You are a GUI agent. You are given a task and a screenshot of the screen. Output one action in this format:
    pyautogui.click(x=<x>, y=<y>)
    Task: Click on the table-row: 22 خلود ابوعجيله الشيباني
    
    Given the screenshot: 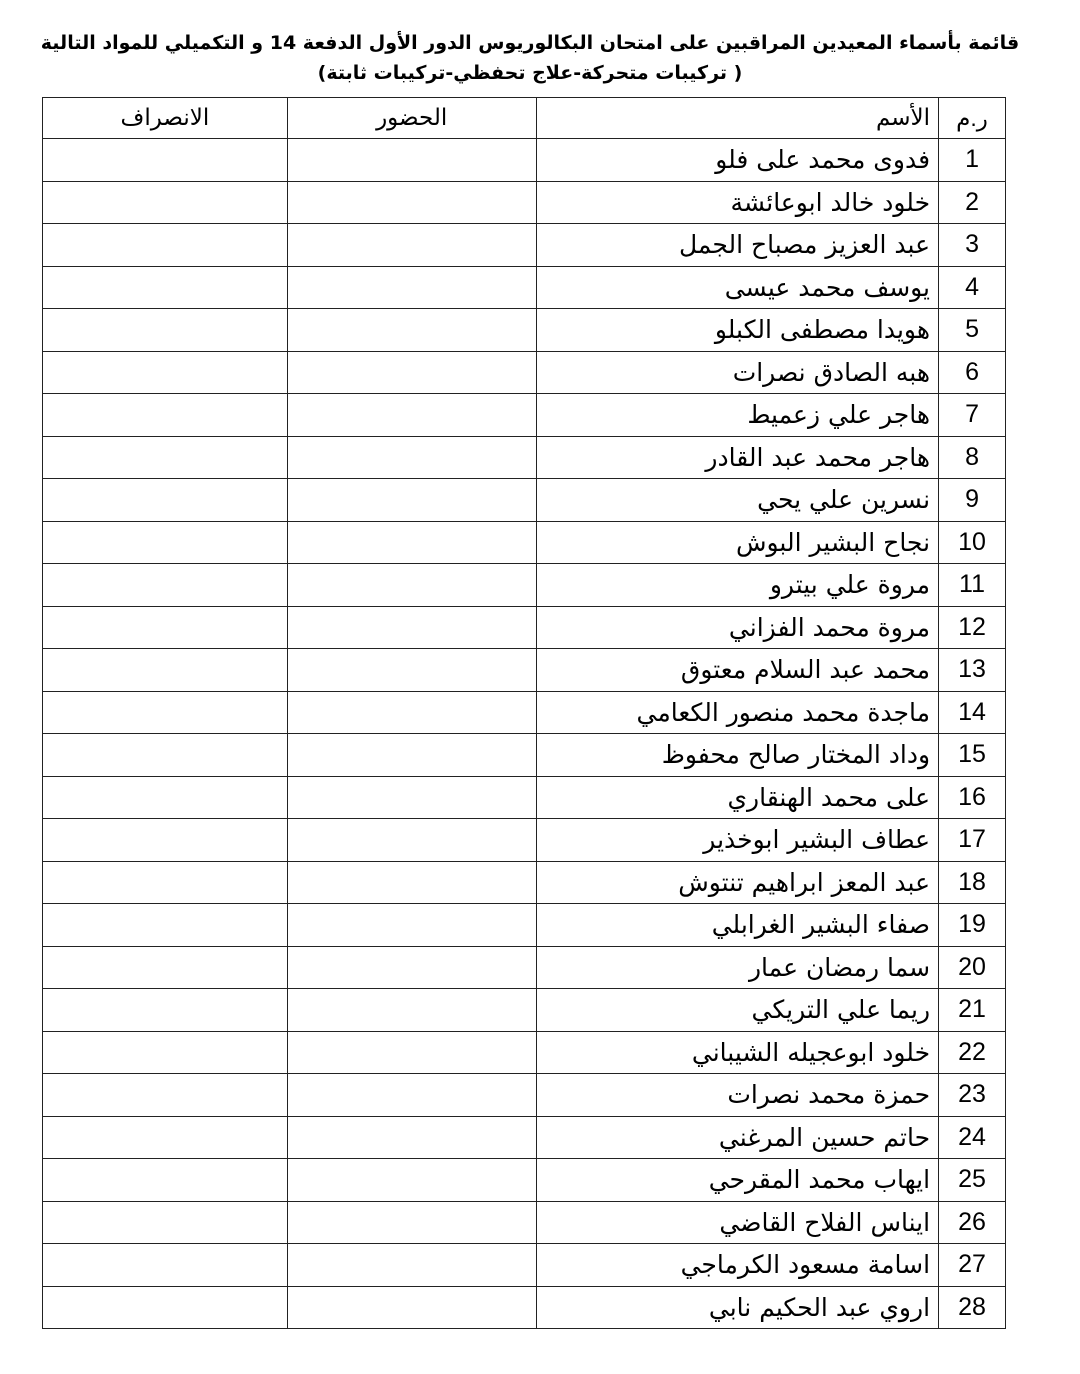 What is the action you would take?
    pyautogui.click(x=524, y=1052)
    